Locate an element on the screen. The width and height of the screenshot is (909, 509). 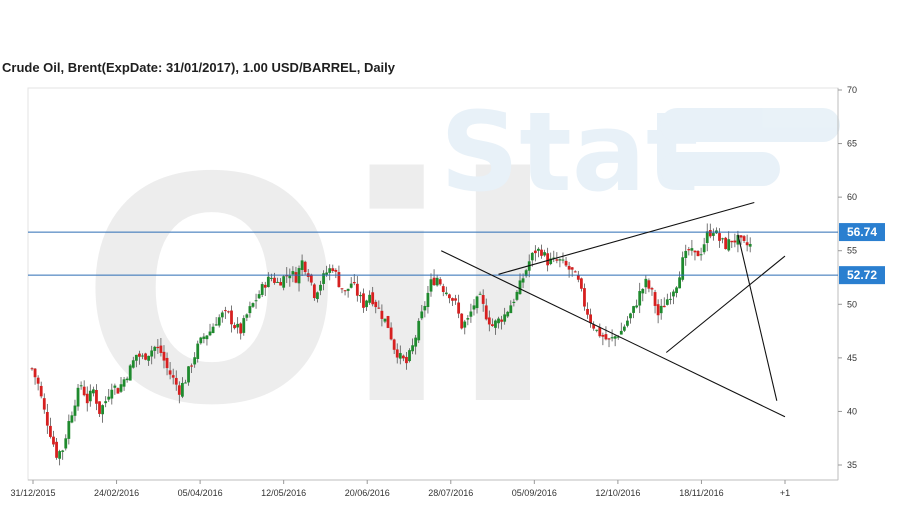
trendline-upper-resistance is located at coordinates (626, 238).